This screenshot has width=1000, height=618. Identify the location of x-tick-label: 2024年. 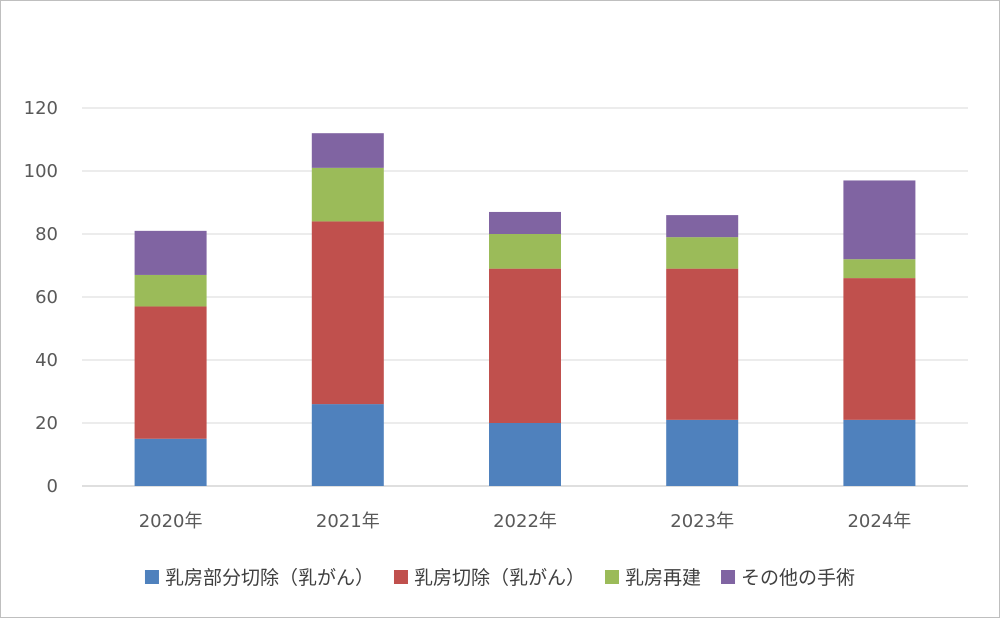
(879, 521).